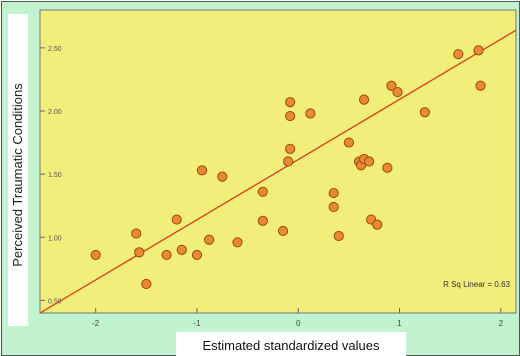 The width and height of the screenshot is (520, 356). I want to click on x-tick-label-3: 1, so click(399, 323).